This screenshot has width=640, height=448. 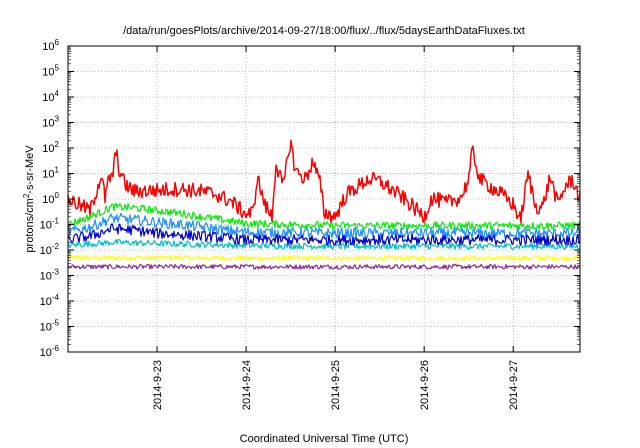 I want to click on y-tick-label: 10³, so click(x=50, y=122).